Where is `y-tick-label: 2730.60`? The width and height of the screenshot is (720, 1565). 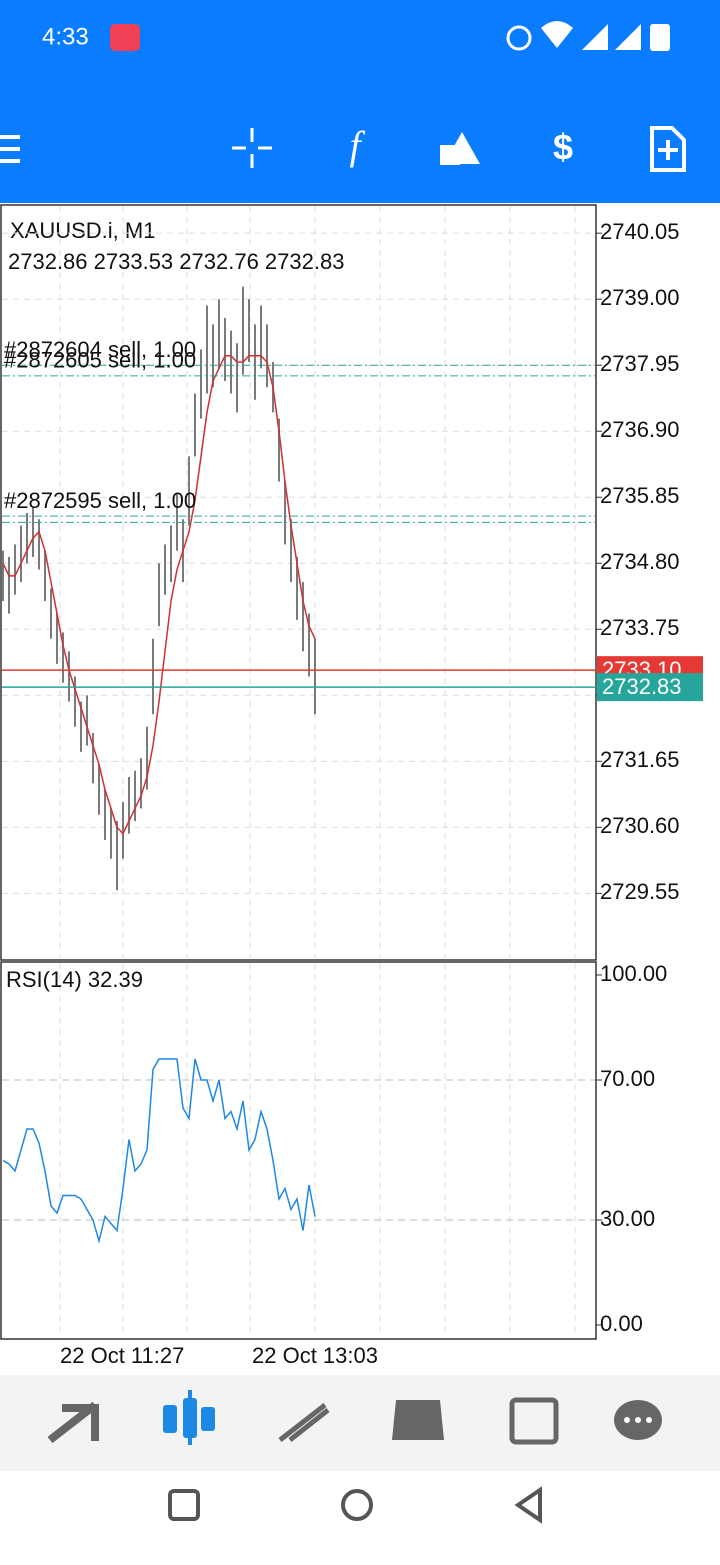 y-tick-label: 2730.60 is located at coordinates (640, 825).